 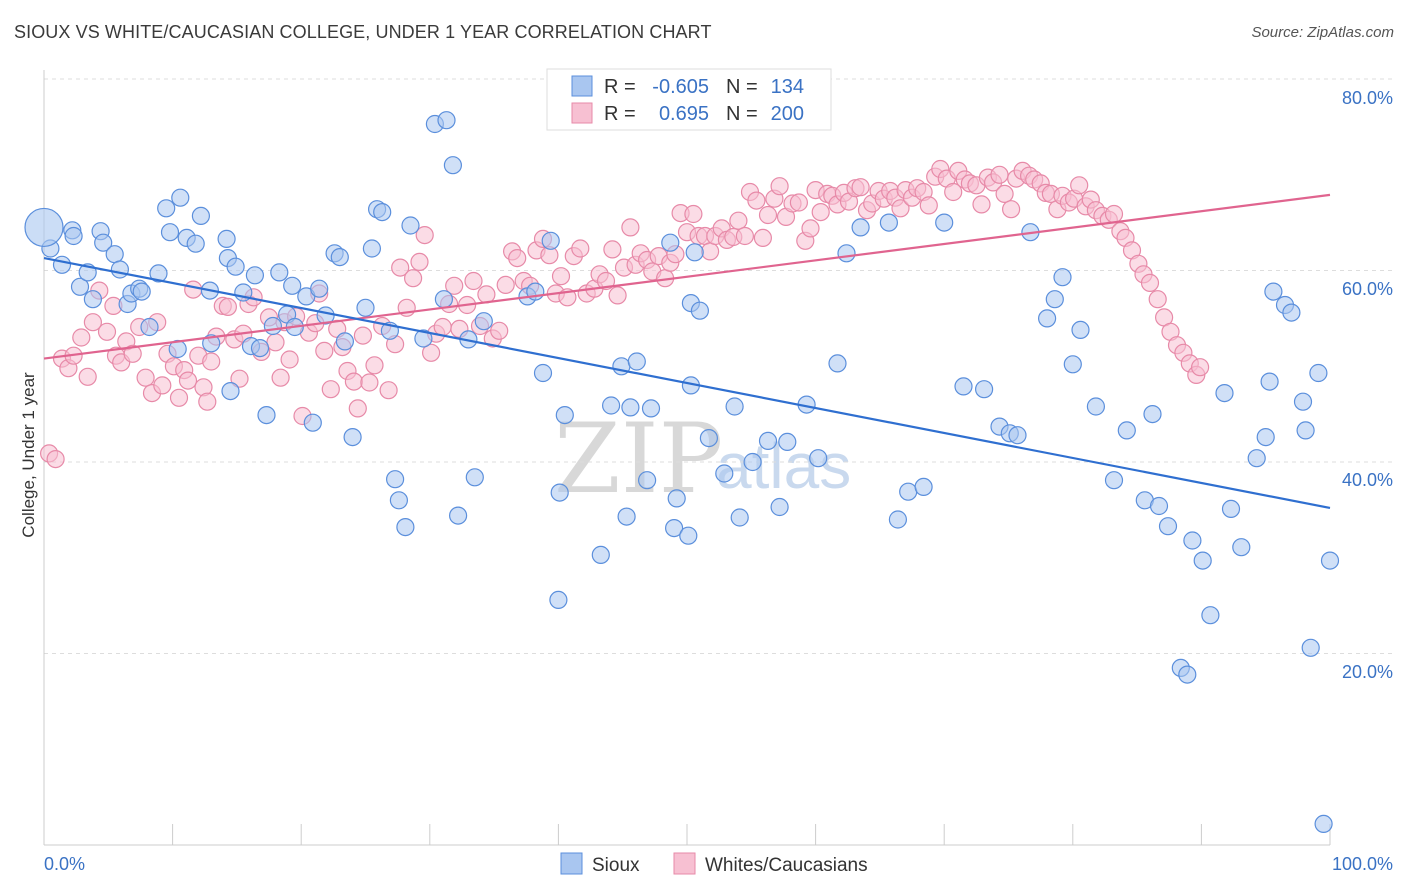 I want to click on stats-r-value-whites: 0.695, so click(x=684, y=114).